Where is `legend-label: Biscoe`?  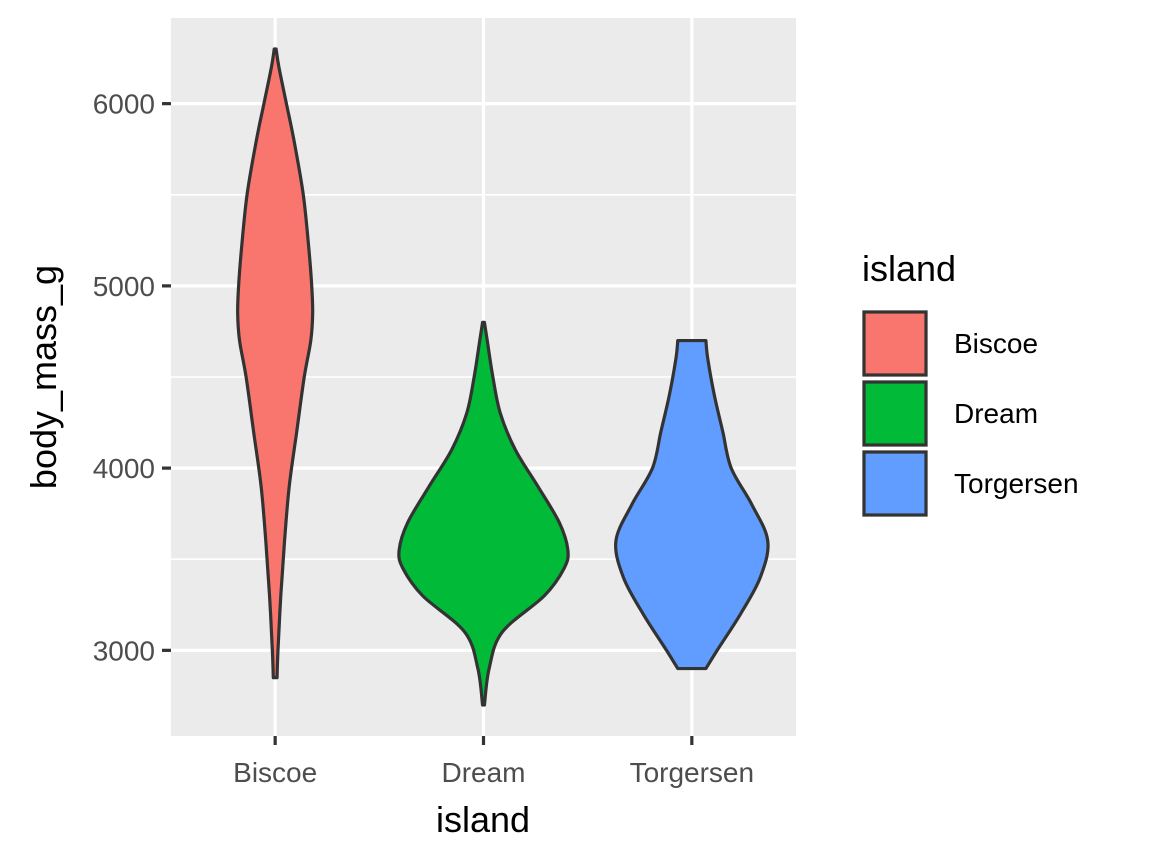 legend-label: Biscoe is located at coordinates (996, 343).